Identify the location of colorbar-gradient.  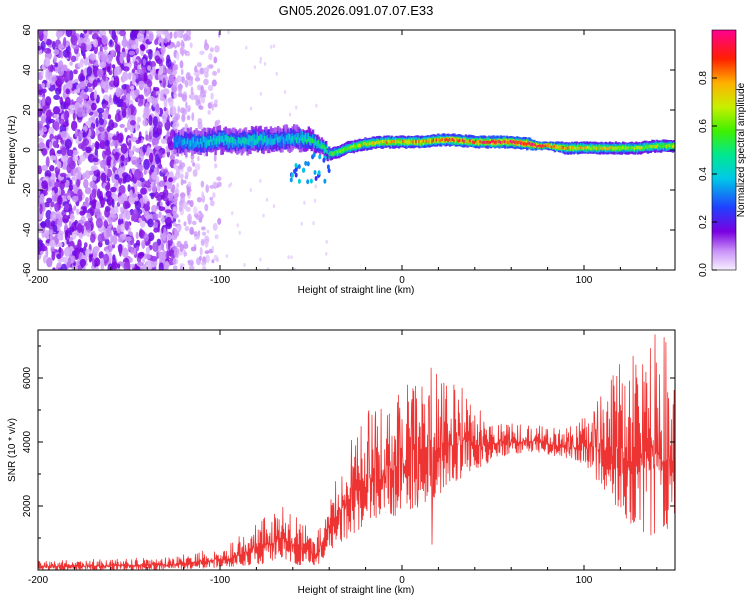
(724, 150).